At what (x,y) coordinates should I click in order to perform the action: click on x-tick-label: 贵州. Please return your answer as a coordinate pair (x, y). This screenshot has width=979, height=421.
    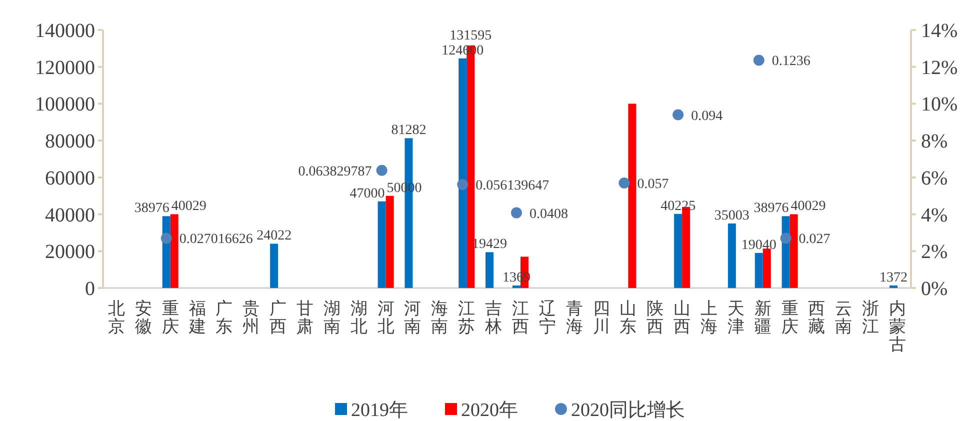
    Looking at the image, I should click on (251, 317).